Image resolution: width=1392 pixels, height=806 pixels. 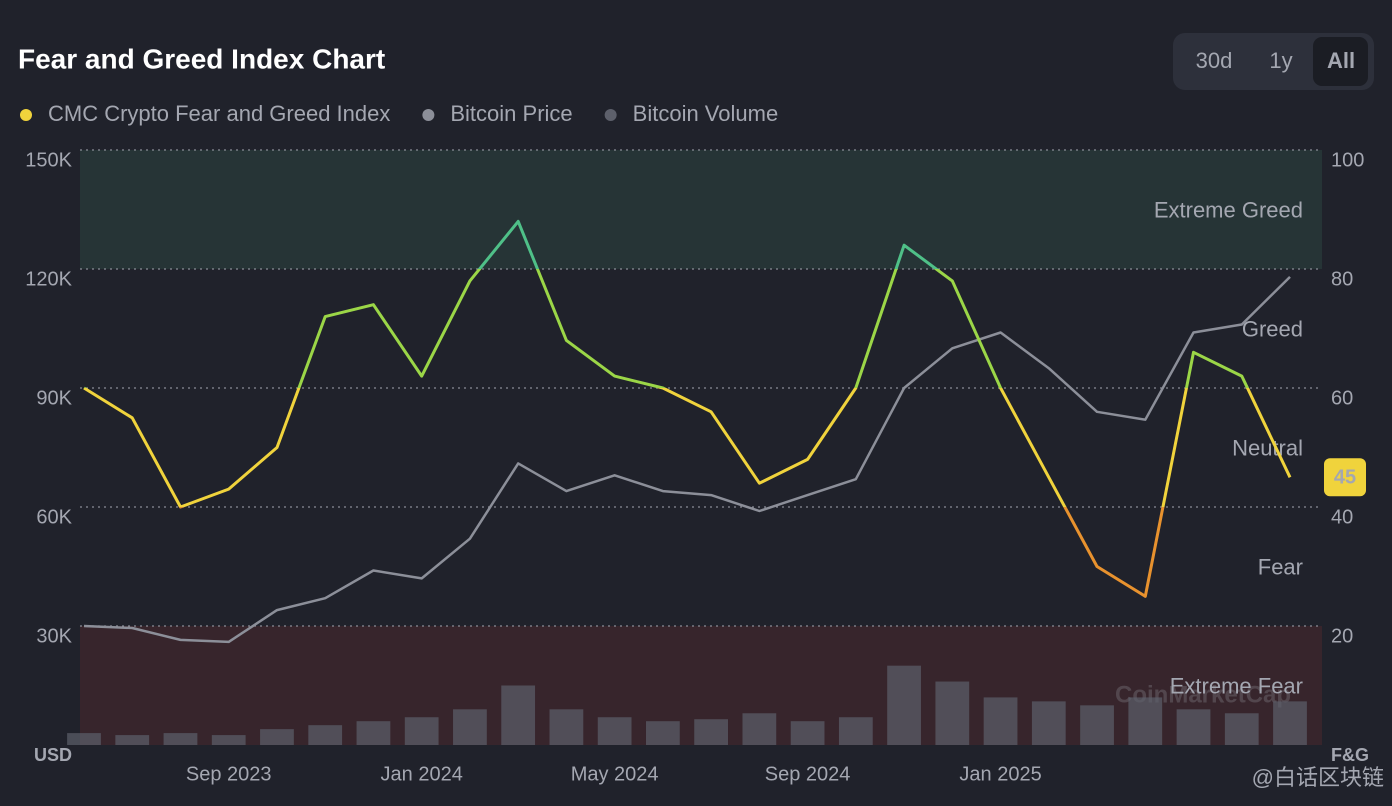 What do you see at coordinates (1280, 60) in the screenshot?
I see `range-button: 1y` at bounding box center [1280, 60].